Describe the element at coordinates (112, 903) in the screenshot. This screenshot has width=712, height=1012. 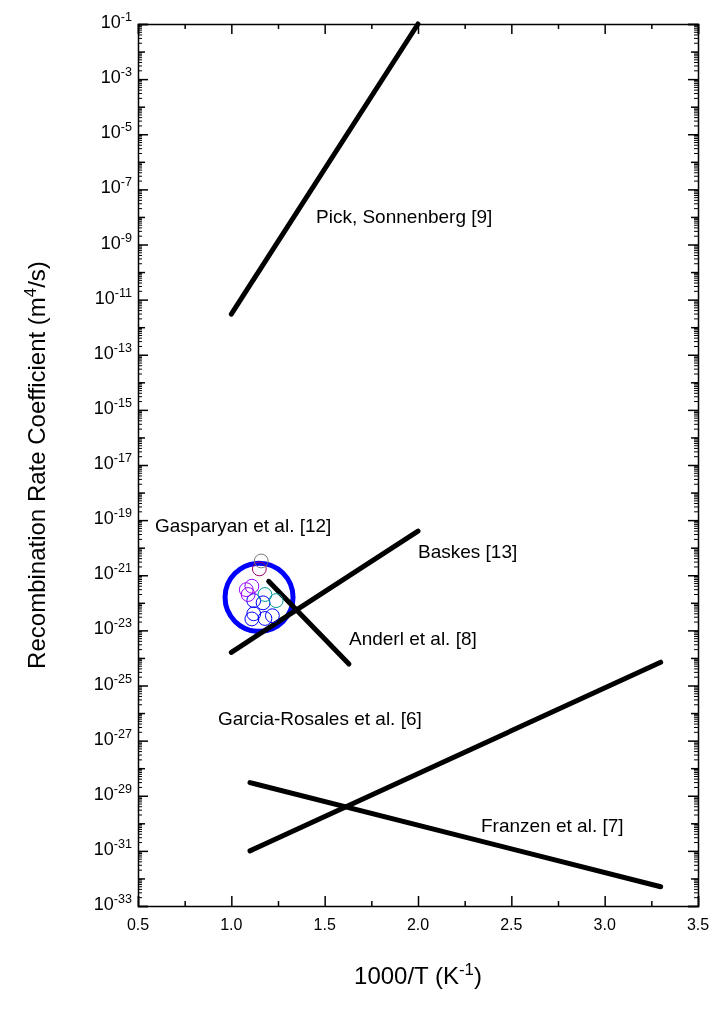
I see `y-tick-label: 10$^{-33}$` at that location.